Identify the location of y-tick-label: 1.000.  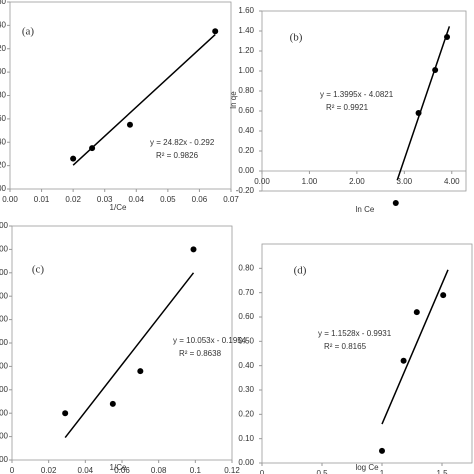
(4, 225).